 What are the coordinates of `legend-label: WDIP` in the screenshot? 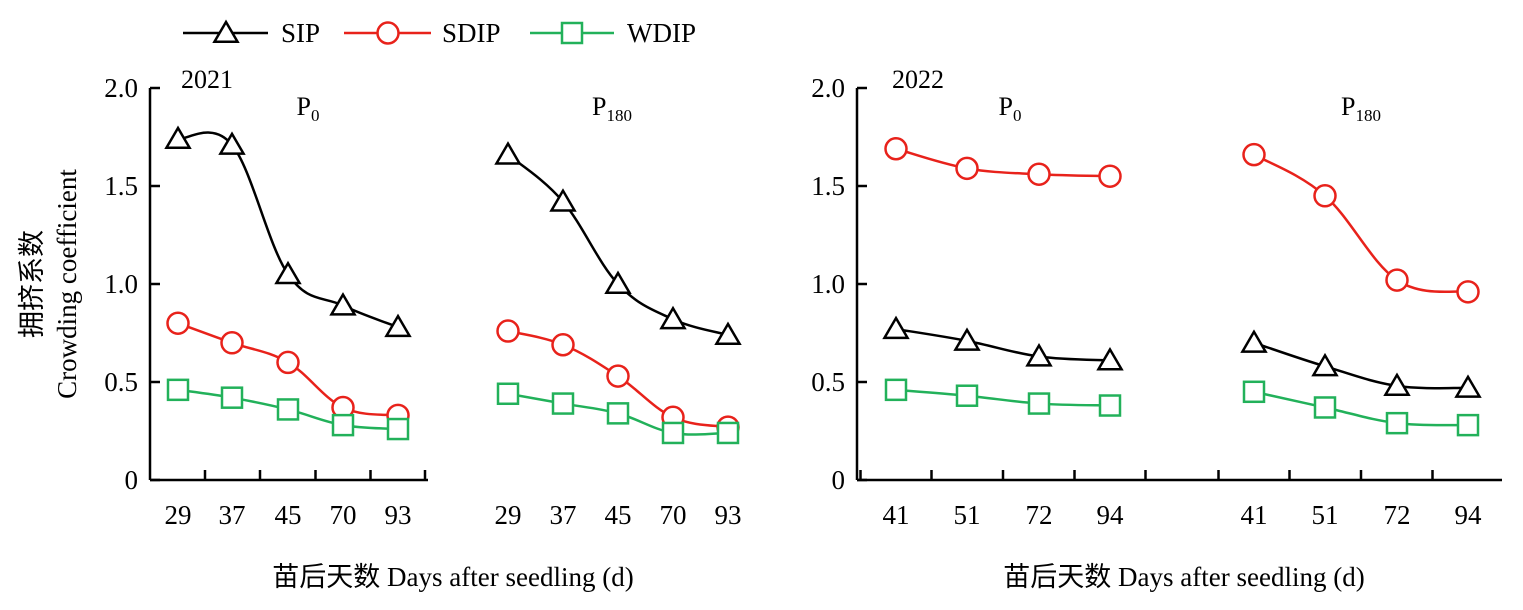 It's located at (661, 33).